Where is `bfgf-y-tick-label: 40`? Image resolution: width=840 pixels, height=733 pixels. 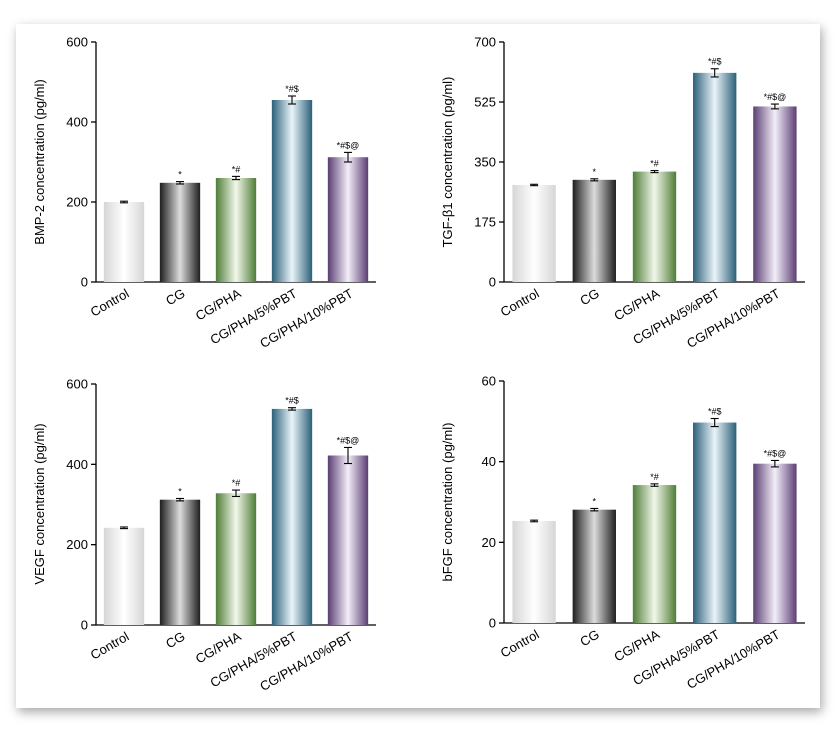 bfgf-y-tick-label: 40 is located at coordinates (489, 461).